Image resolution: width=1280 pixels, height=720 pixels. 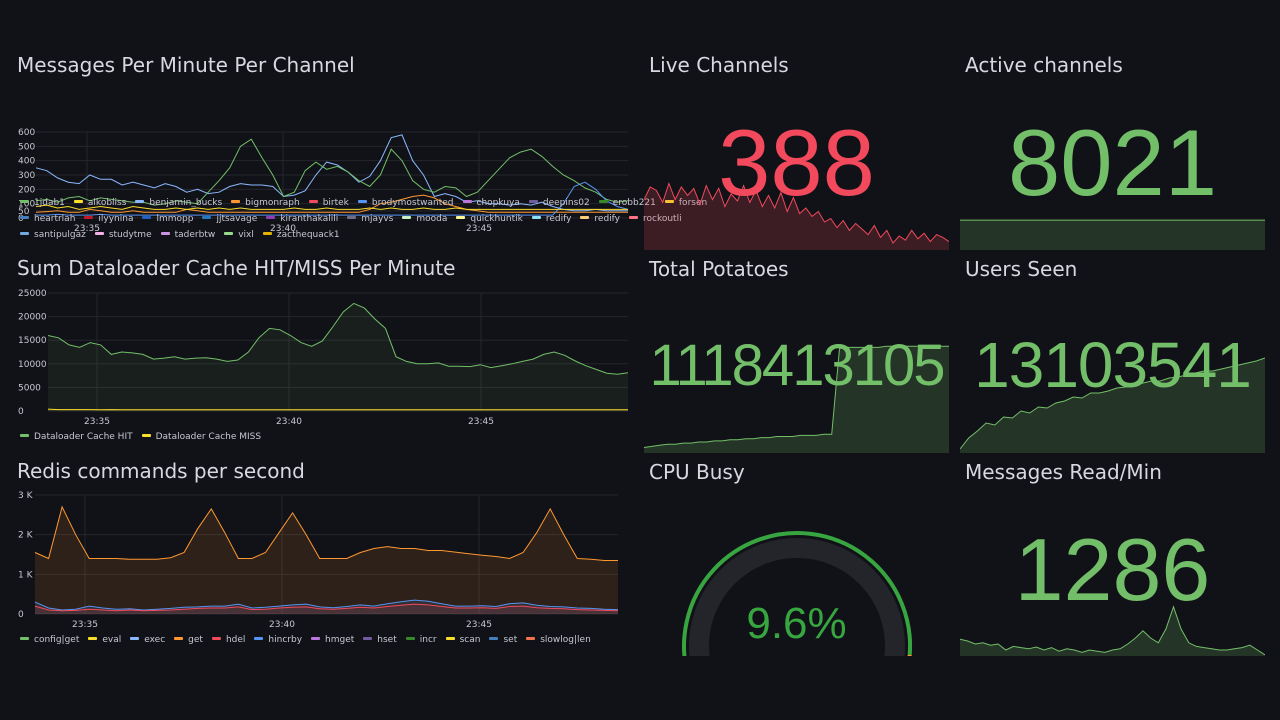 I want to click on legend-item: Dataloader Cache HIT, so click(x=76, y=437).